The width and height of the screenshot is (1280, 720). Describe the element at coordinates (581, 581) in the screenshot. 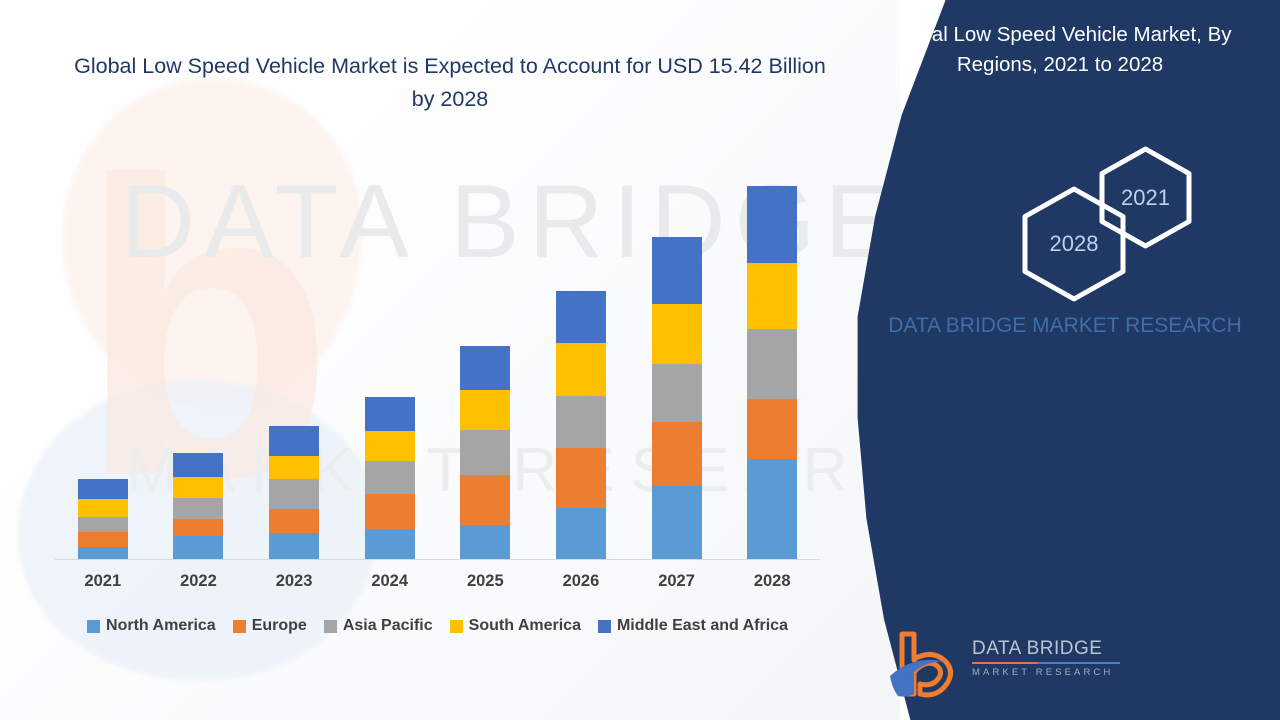

I see `x-axis-label: 2026` at that location.